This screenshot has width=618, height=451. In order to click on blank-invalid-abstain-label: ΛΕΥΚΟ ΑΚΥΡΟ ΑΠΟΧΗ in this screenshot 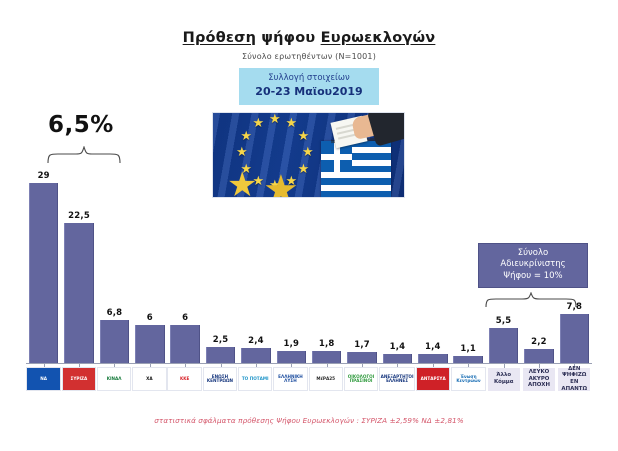, I will do `click(539, 379)`.